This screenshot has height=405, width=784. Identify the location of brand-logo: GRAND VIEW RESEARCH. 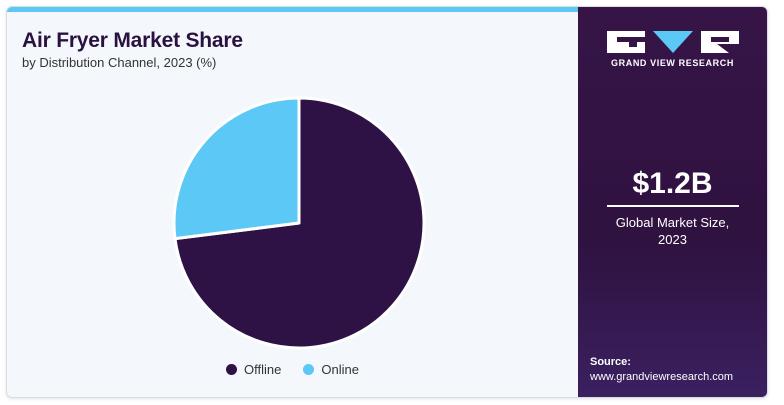
(672, 49).